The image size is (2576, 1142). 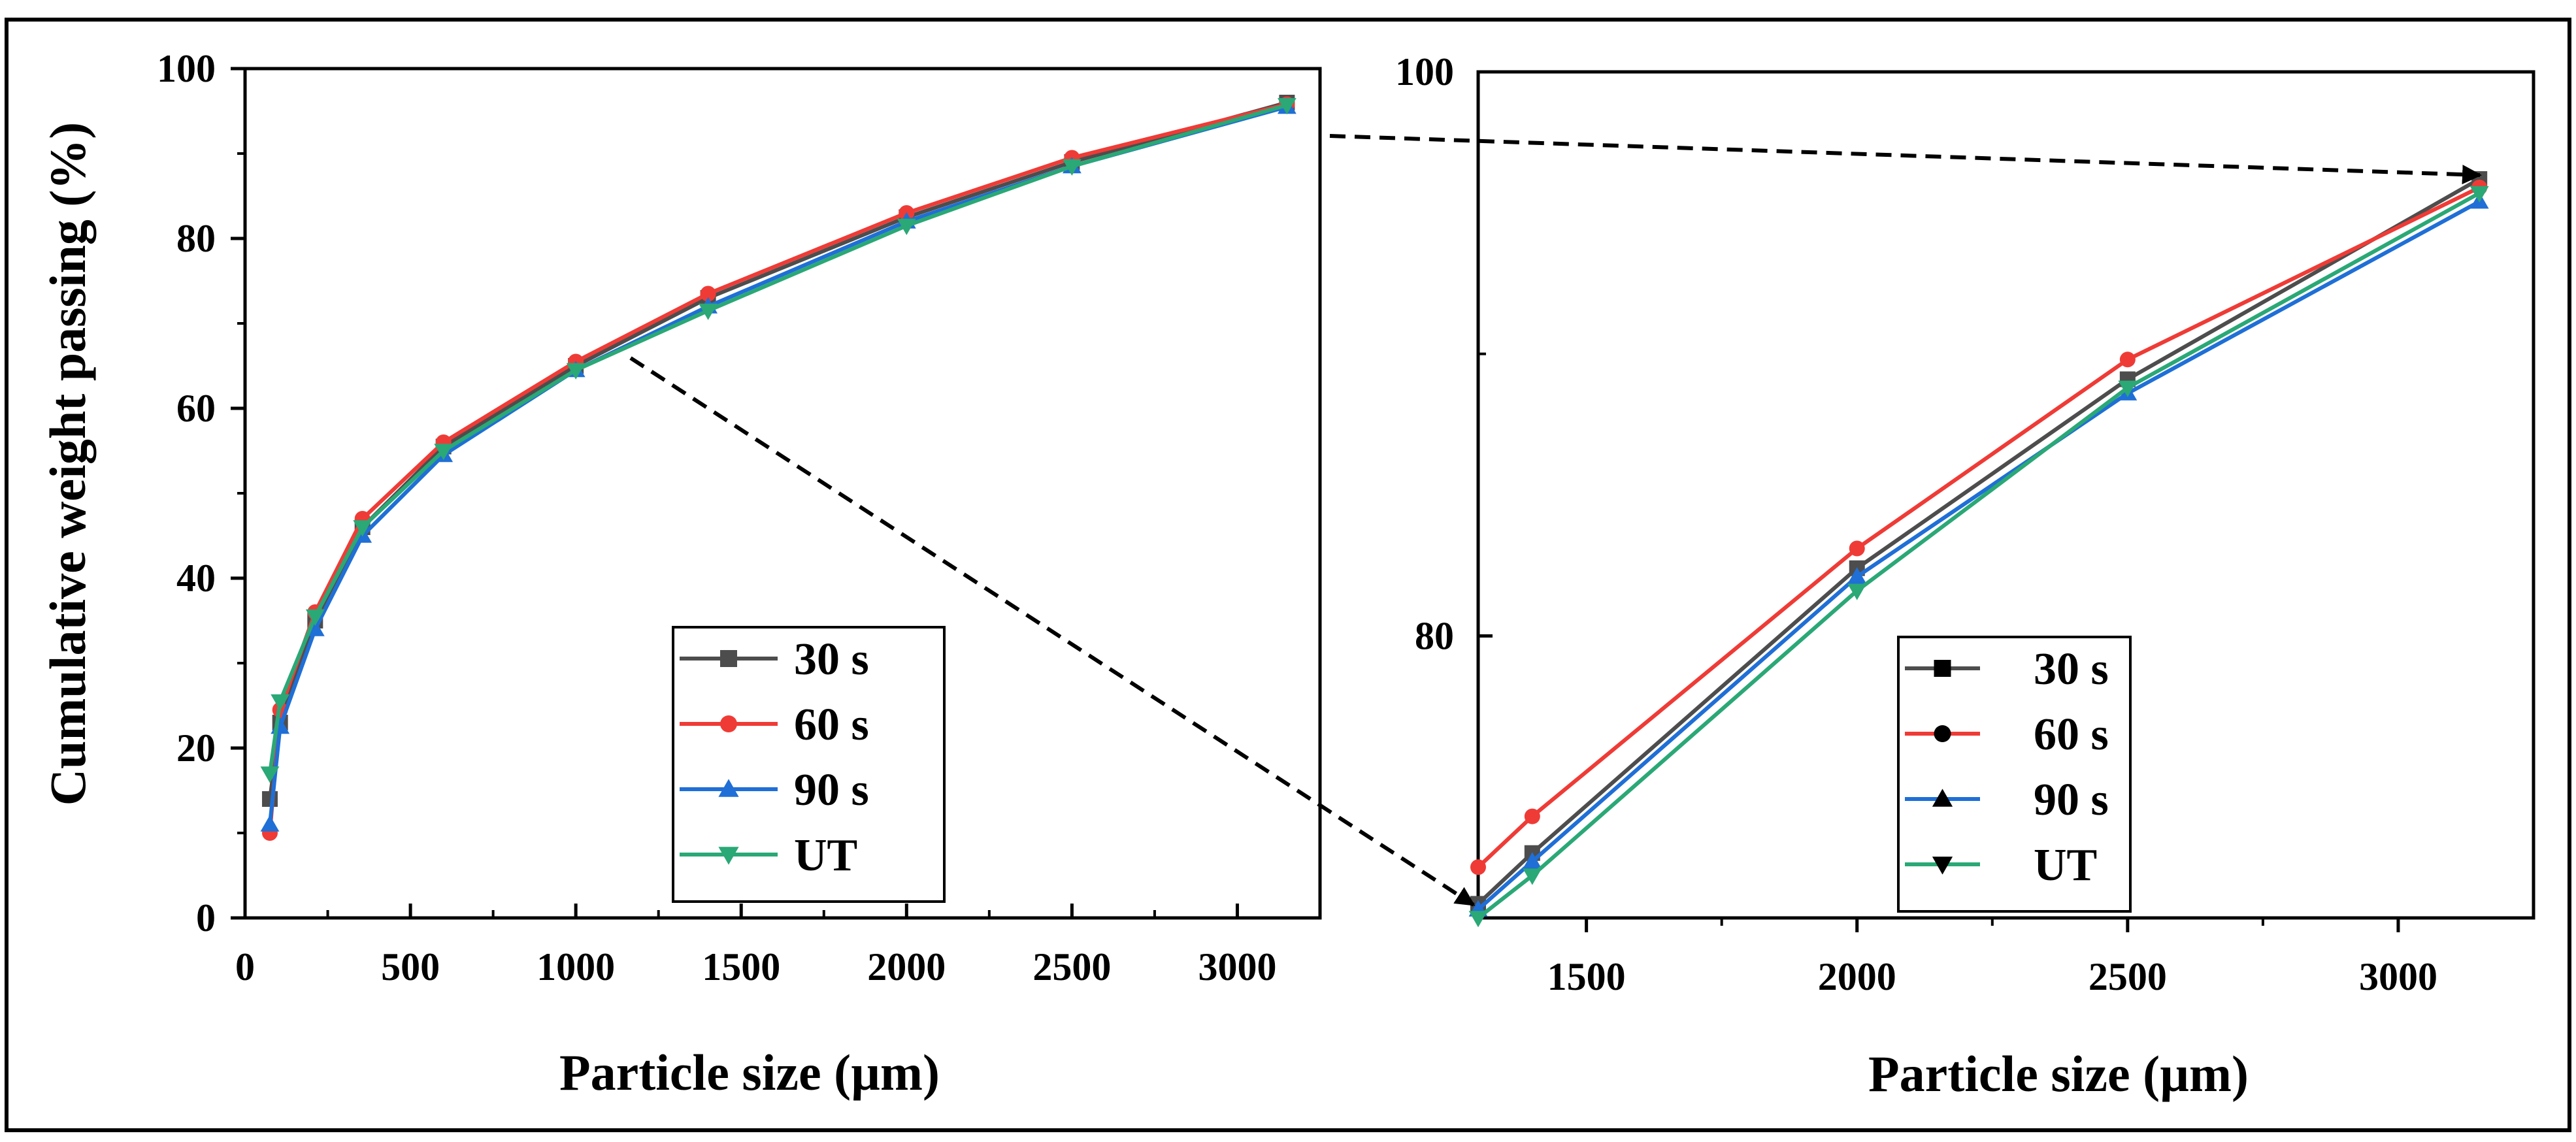 I want to click on y-tick-label: 0, so click(x=206, y=917).